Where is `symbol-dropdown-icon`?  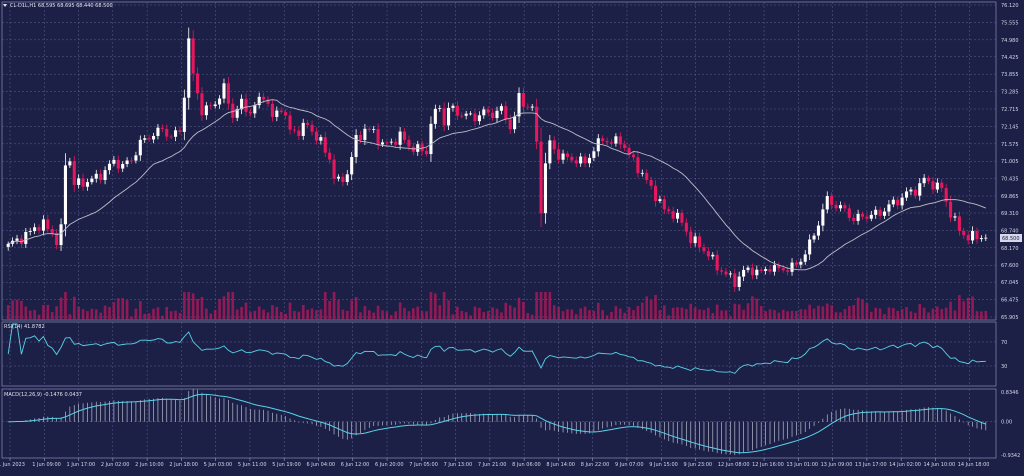 symbol-dropdown-icon is located at coordinates (5, 5).